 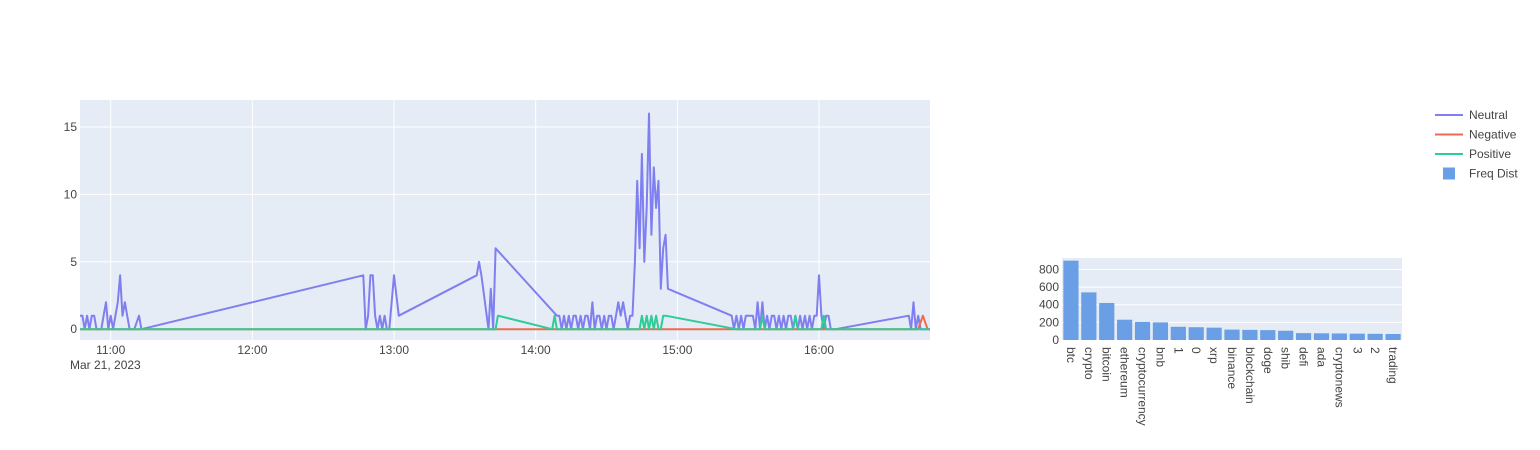 What do you see at coordinates (1493, 135) in the screenshot?
I see `legend-label: Negative` at bounding box center [1493, 135].